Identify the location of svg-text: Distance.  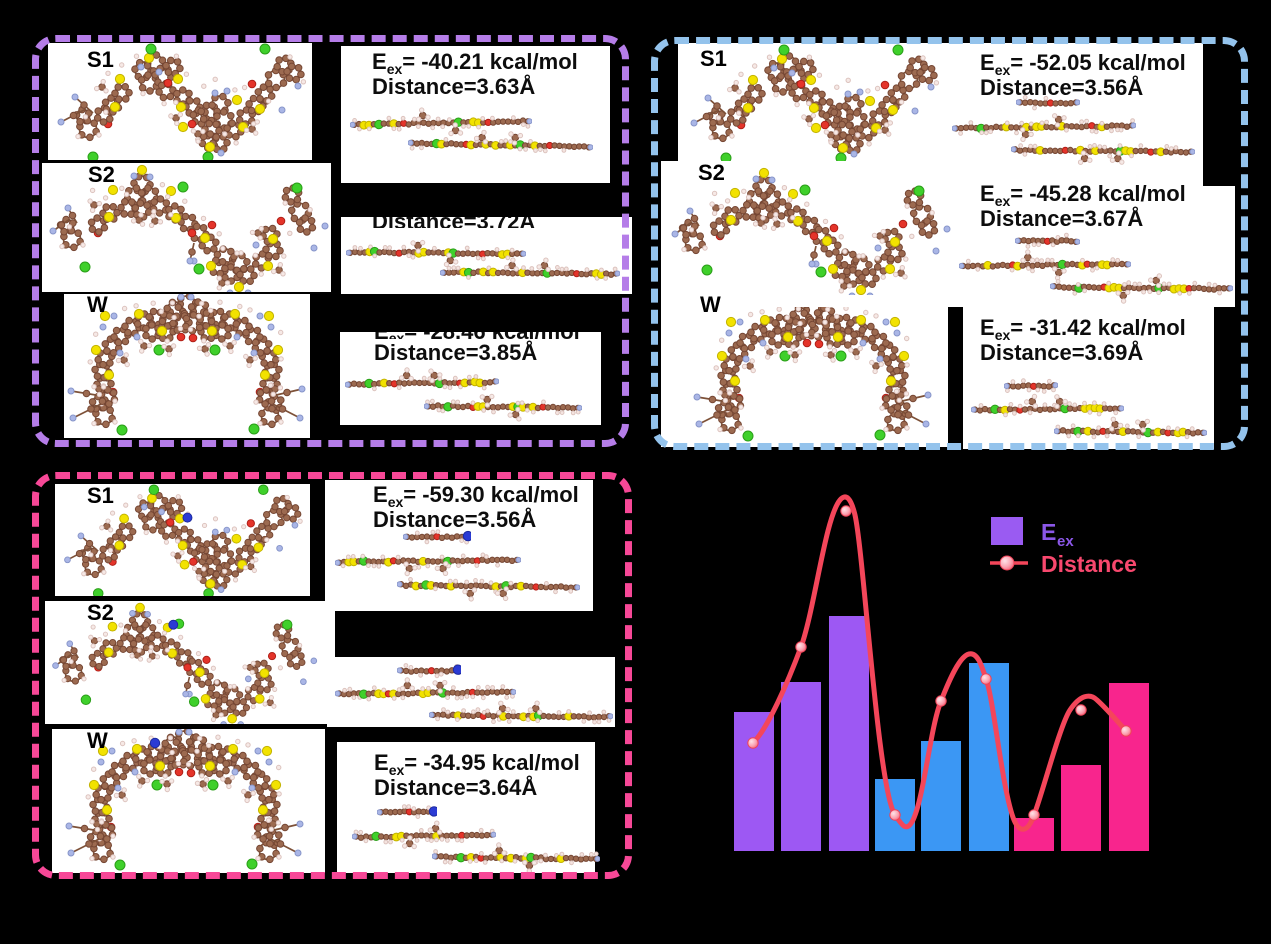
(1089, 564).